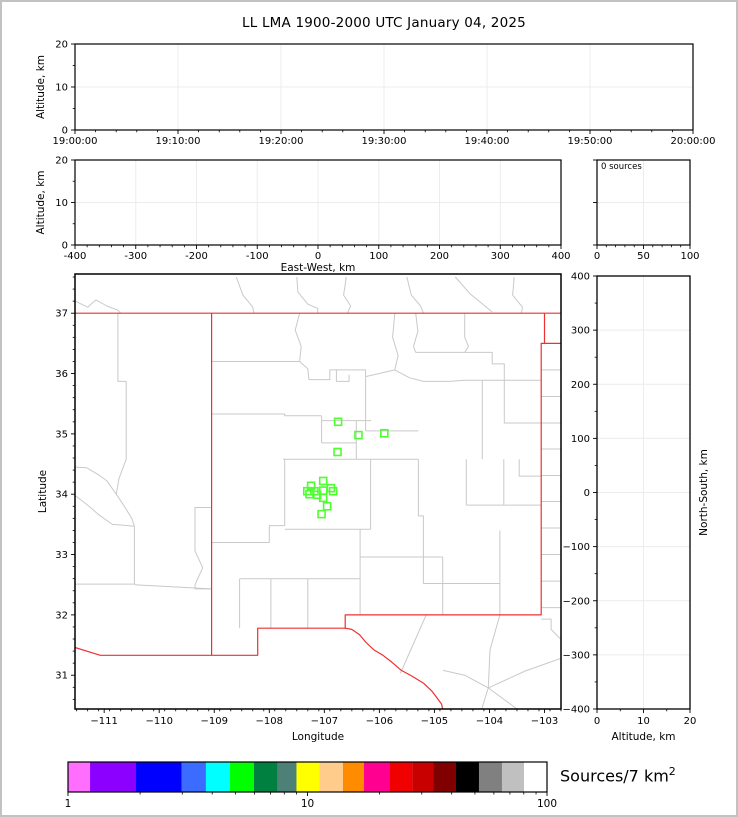  Describe the element at coordinates (693, 141) in the screenshot. I see `tick-label: 20:00:00` at that location.